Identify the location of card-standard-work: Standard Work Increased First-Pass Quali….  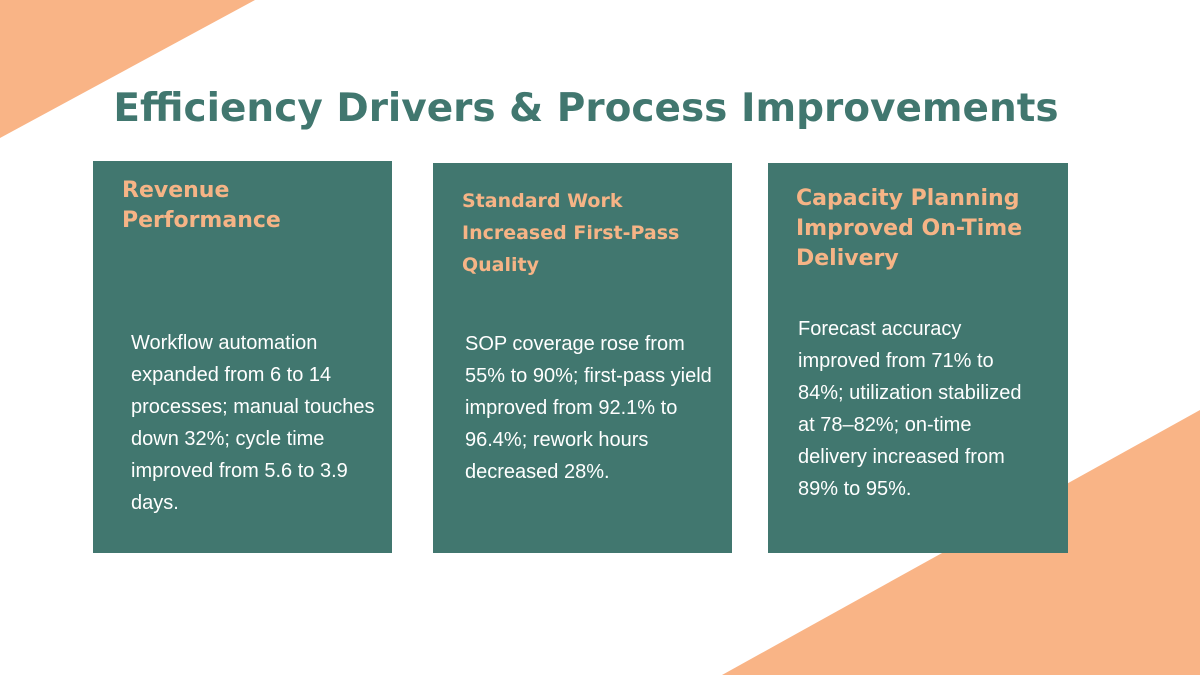
(582, 358).